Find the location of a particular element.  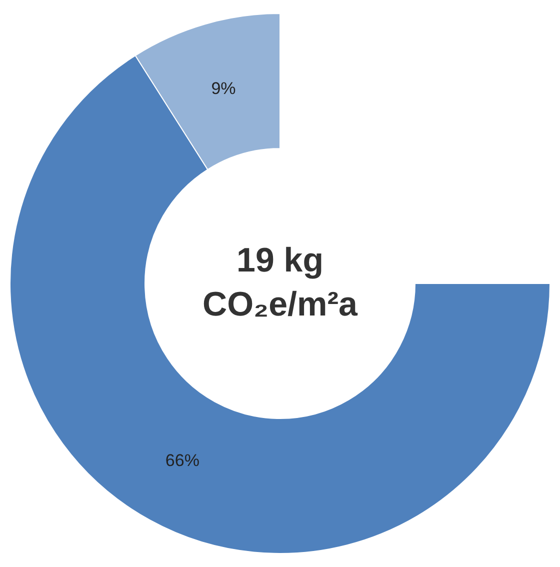

data-label: 66% is located at coordinates (182, 460).